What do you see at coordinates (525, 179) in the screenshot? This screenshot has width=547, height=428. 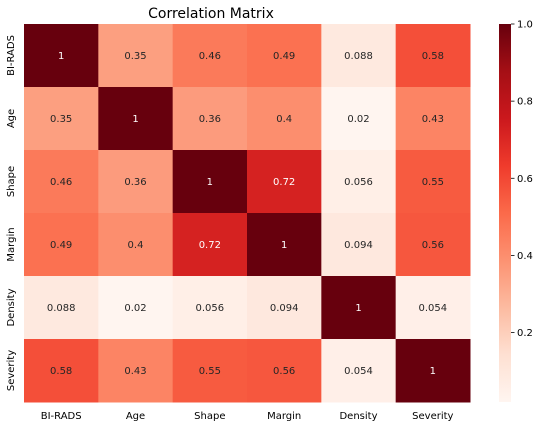 I see `colorbar-tick-label: 0.6` at bounding box center [525, 179].